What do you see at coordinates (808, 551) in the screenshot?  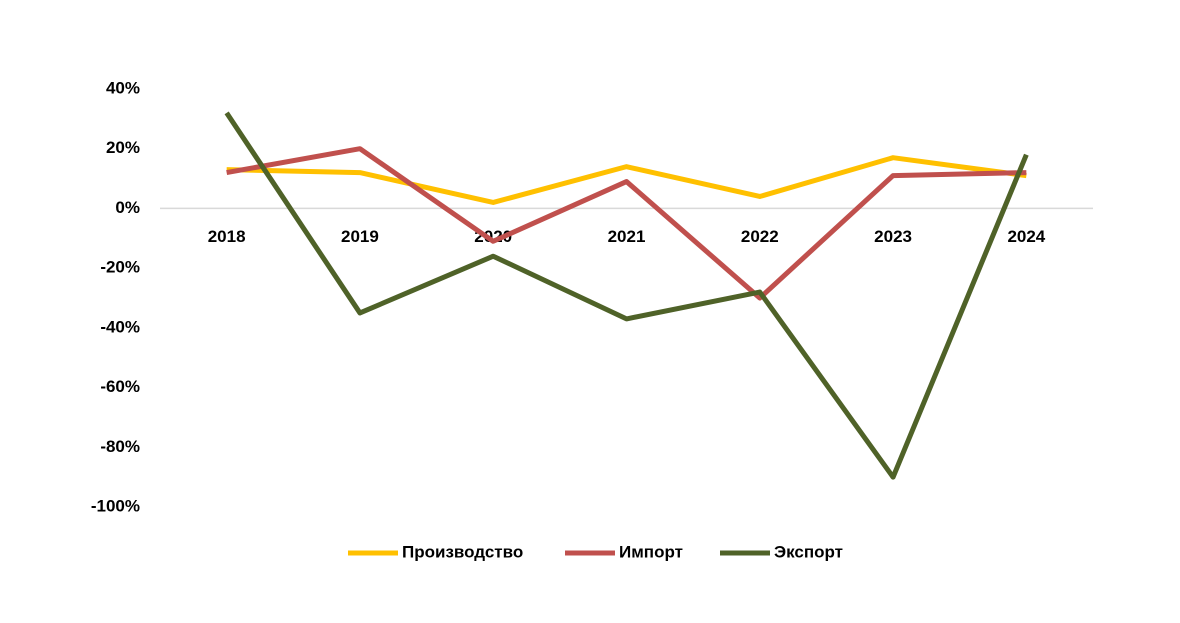 I see `legend-label: Экспорт` at bounding box center [808, 551].